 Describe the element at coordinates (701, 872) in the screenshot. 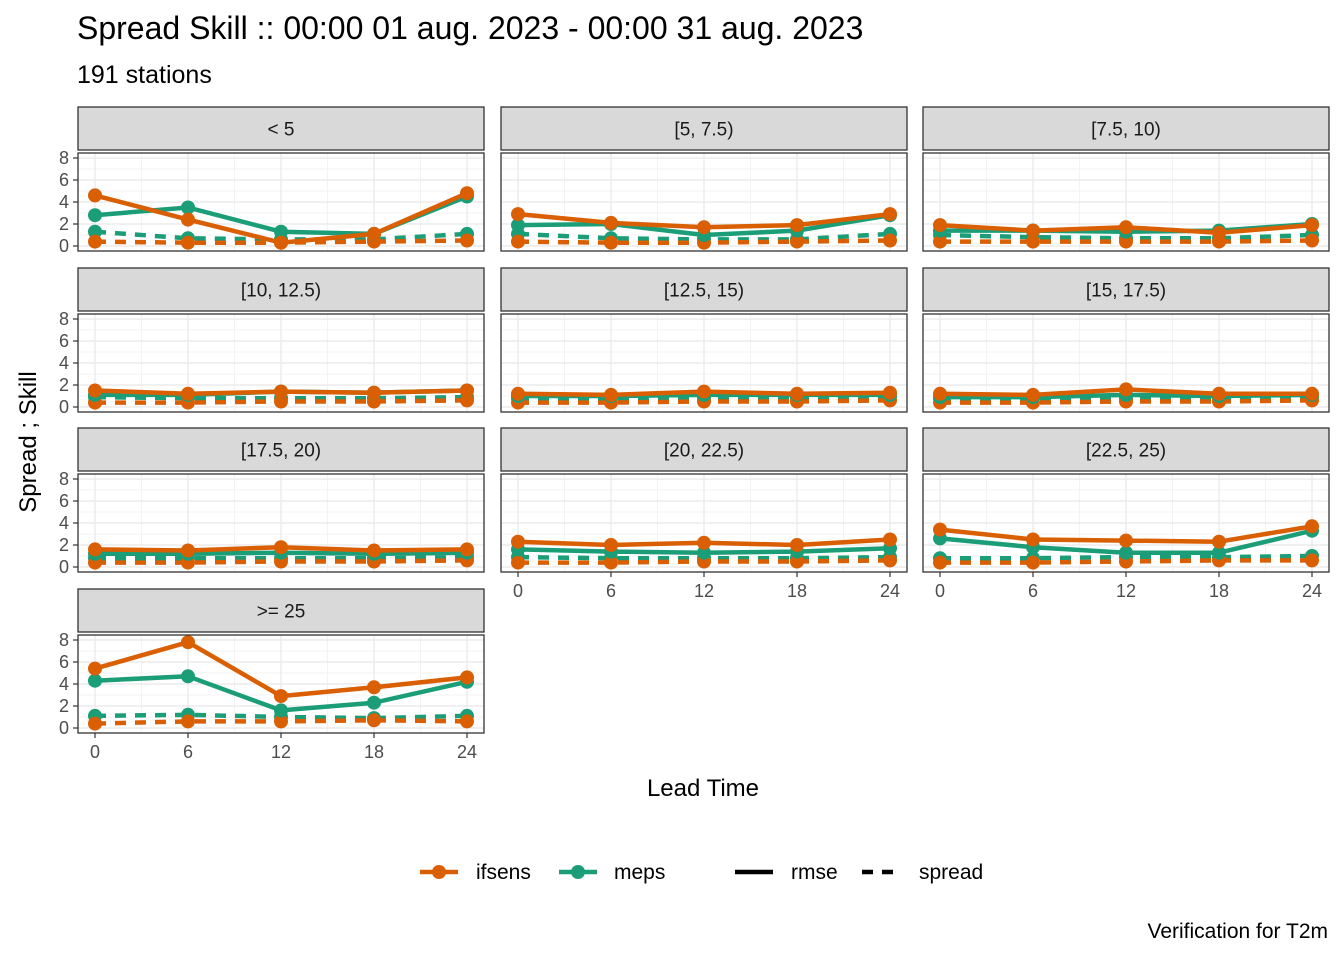

I see `legend: ifsens meps rmse spread` at that location.